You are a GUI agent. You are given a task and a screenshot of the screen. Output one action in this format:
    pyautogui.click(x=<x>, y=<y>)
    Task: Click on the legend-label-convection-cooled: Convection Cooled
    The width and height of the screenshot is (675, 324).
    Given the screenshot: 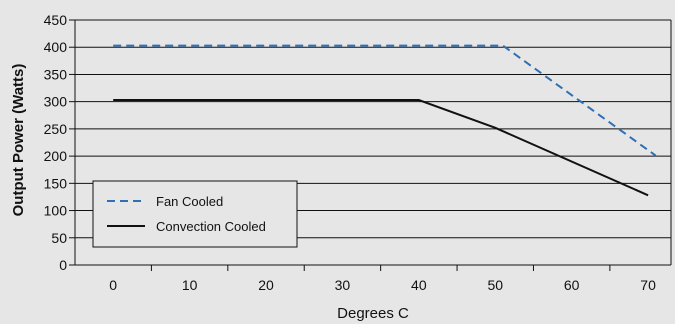 What is the action you would take?
    pyautogui.click(x=211, y=226)
    